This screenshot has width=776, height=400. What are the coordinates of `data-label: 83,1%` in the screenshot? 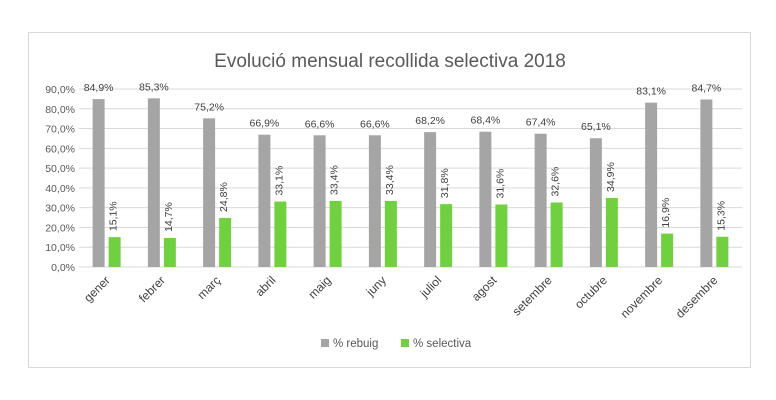 It's located at (651, 92).